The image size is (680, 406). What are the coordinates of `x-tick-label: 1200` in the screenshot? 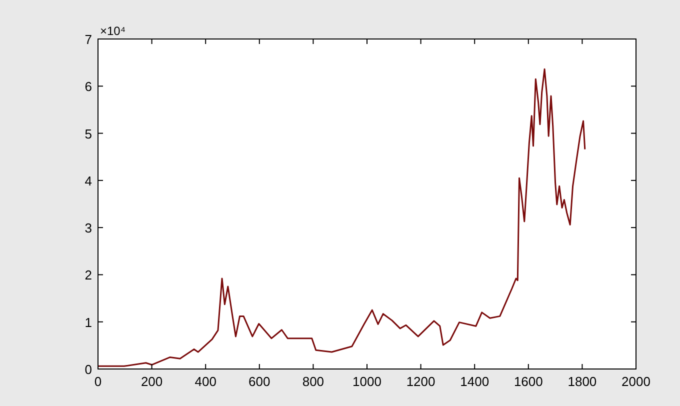 It's located at (421, 381).